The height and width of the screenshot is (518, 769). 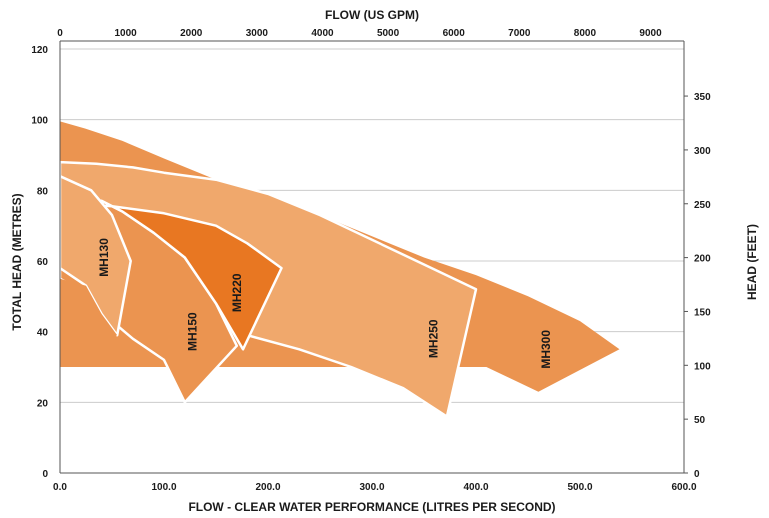 What do you see at coordinates (43, 403) in the screenshot?
I see `y-left-tick-label: 20` at bounding box center [43, 403].